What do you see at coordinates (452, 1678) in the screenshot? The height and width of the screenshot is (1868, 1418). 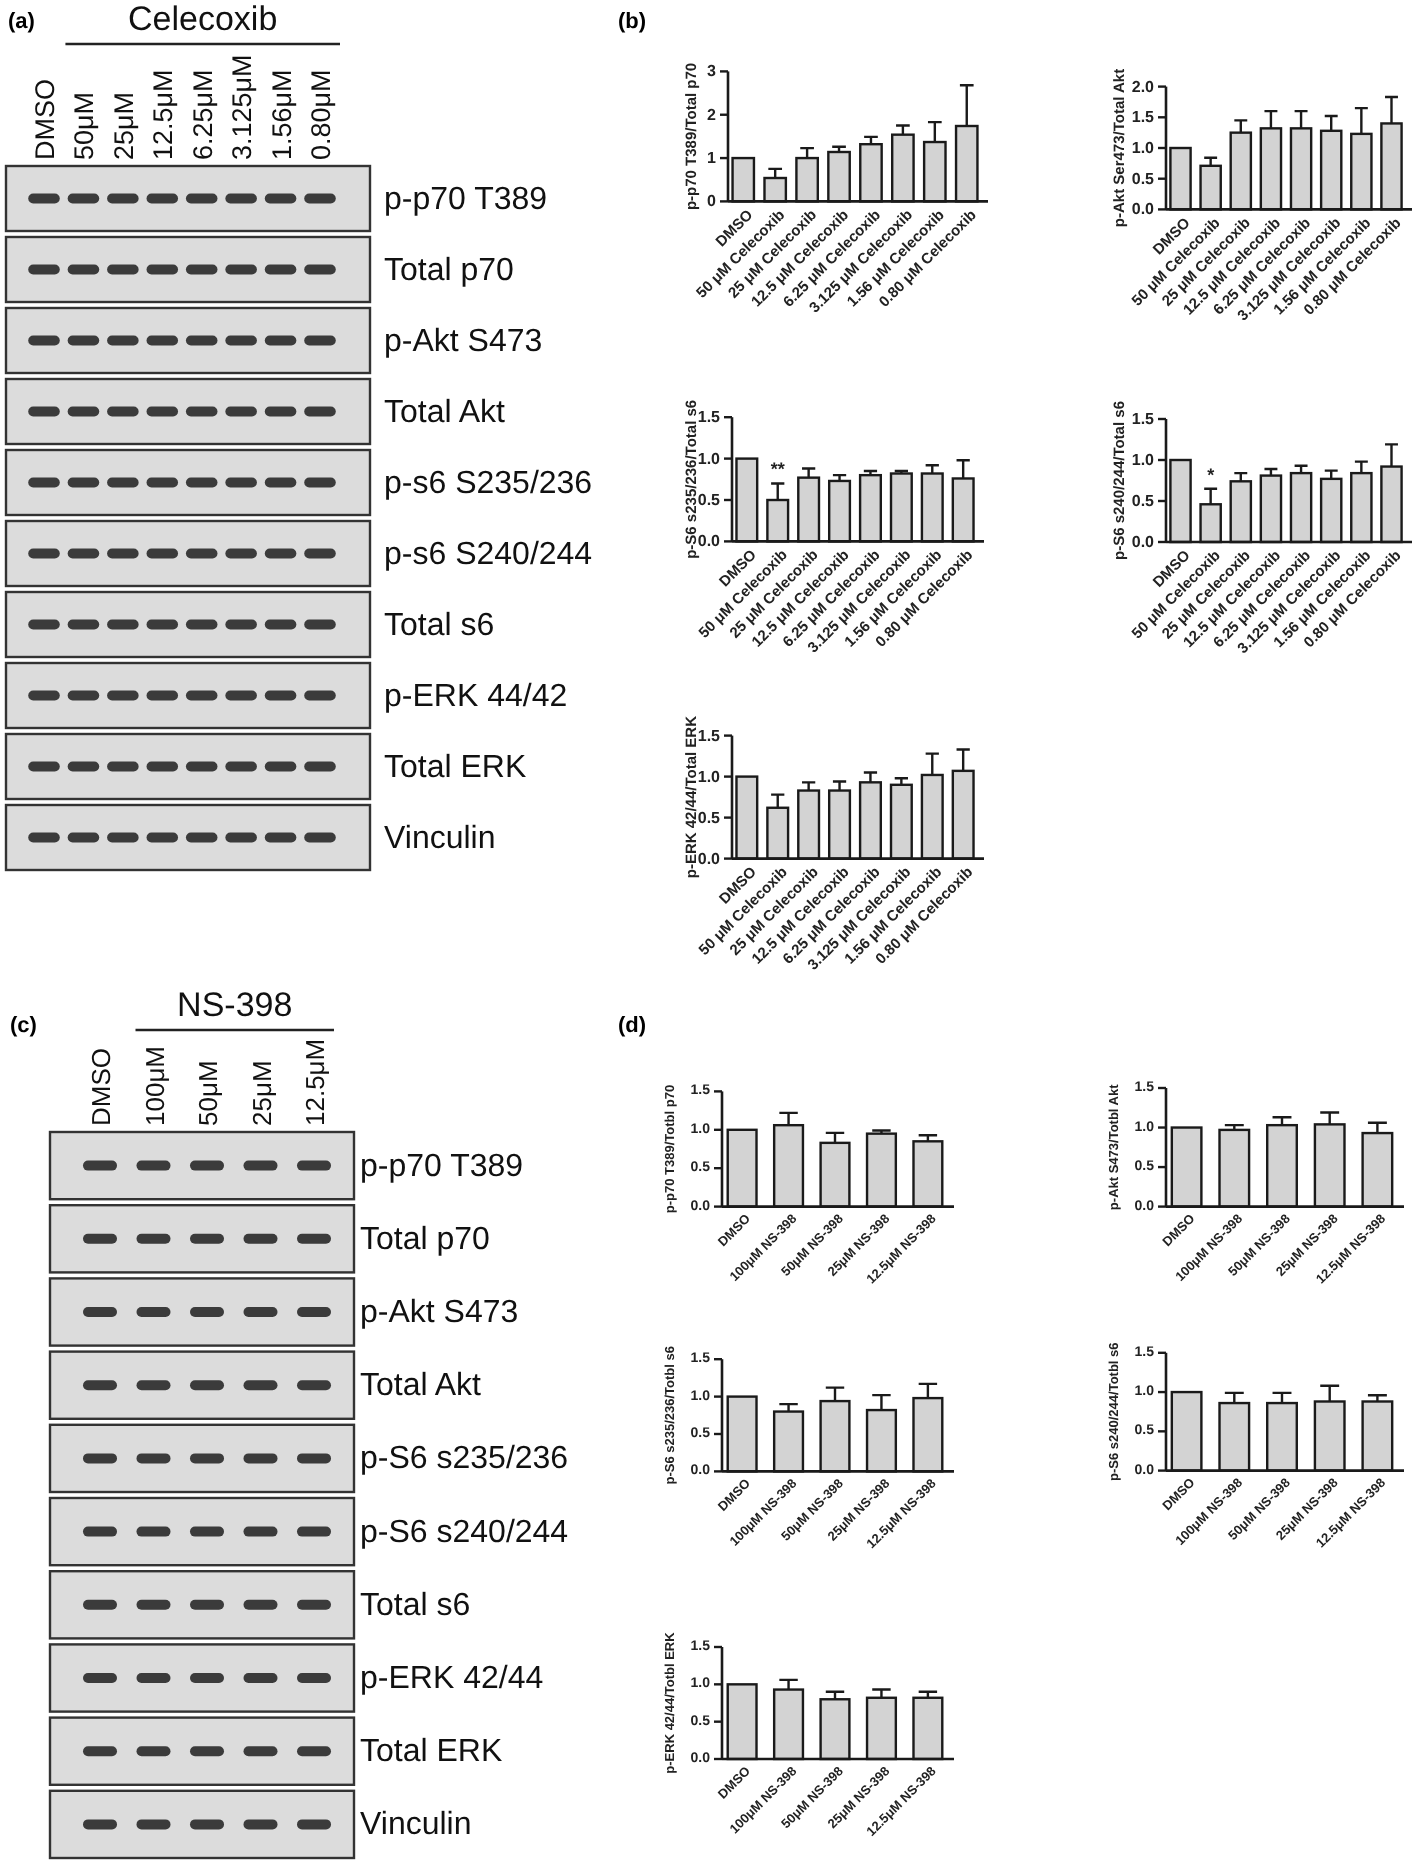 I see `text: p-ERK 42/44` at bounding box center [452, 1678].